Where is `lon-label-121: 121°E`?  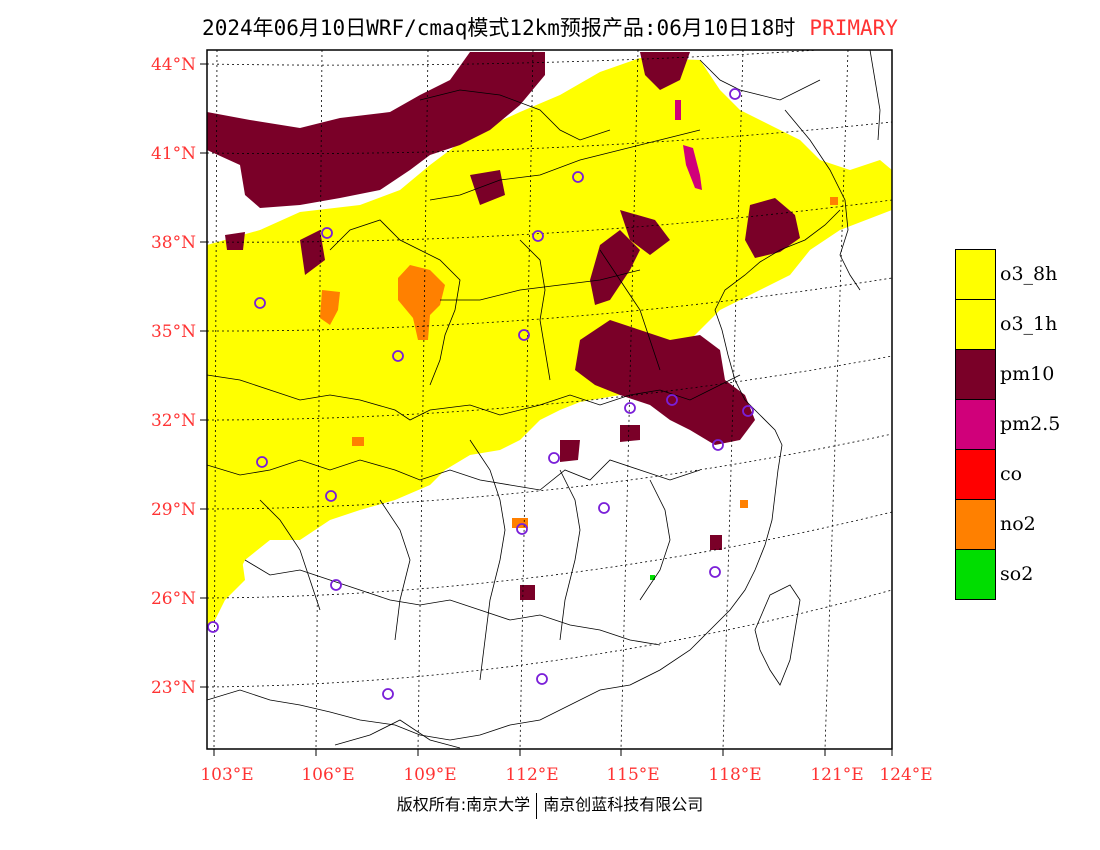 lon-label-121: 121°E is located at coordinates (837, 775).